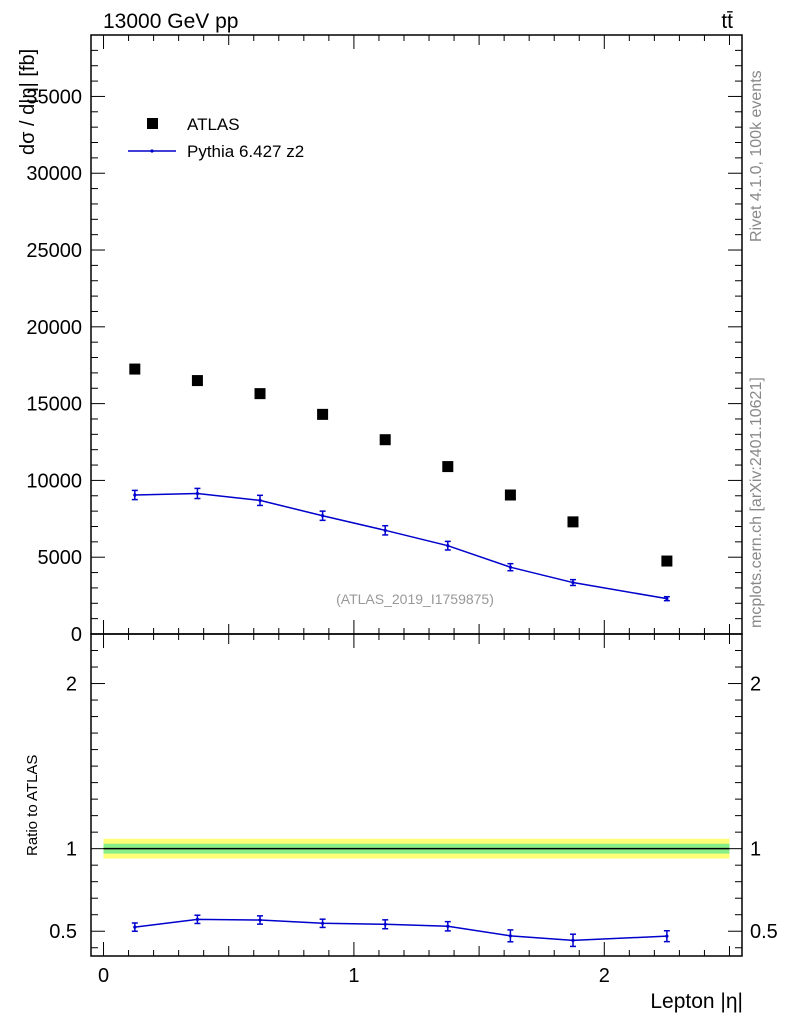  What do you see at coordinates (32, 805) in the screenshot?
I see `ratio-y-axis-label: Ratio to ATLAS` at bounding box center [32, 805].